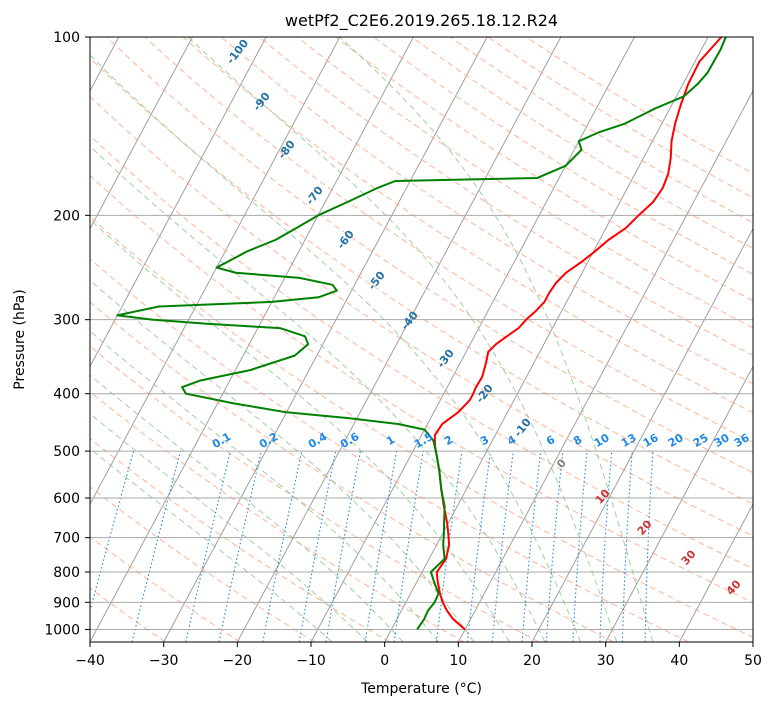 The width and height of the screenshot is (775, 708). I want to click on chart-title: wetPf2_C2E6.2019.265.18.12.R24, so click(421, 21).